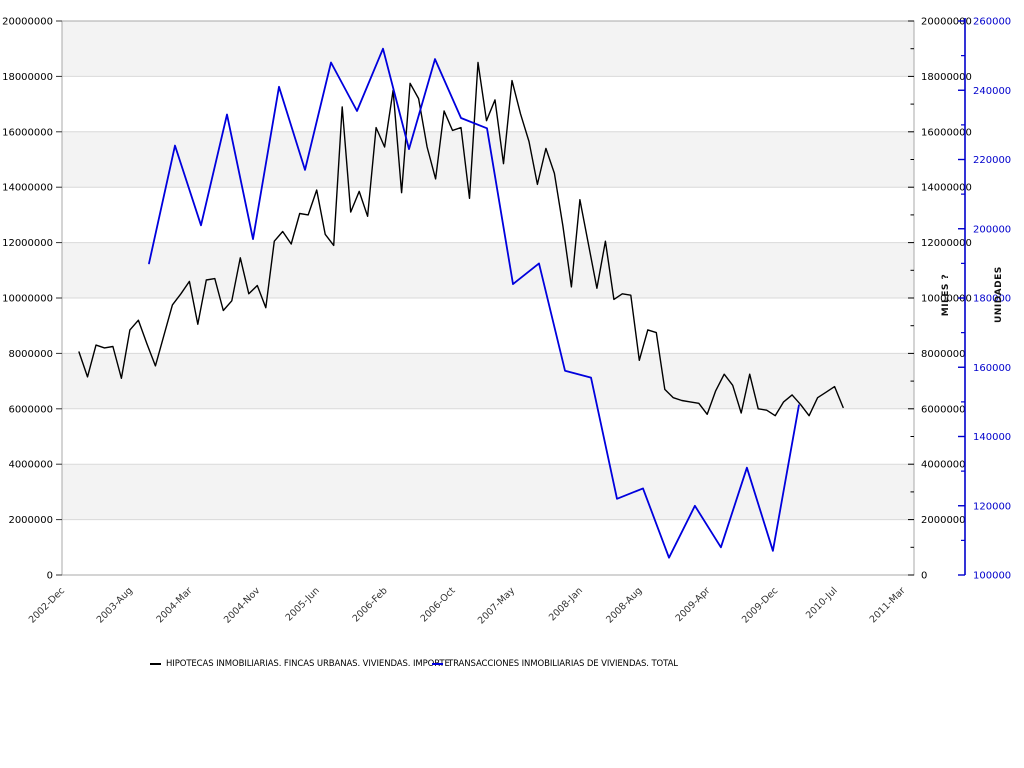 Image resolution: width=1024 pixels, height=768 pixels. What do you see at coordinates (155, 664) in the screenshot?
I see `legend-swatch-black-line` at bounding box center [155, 664].